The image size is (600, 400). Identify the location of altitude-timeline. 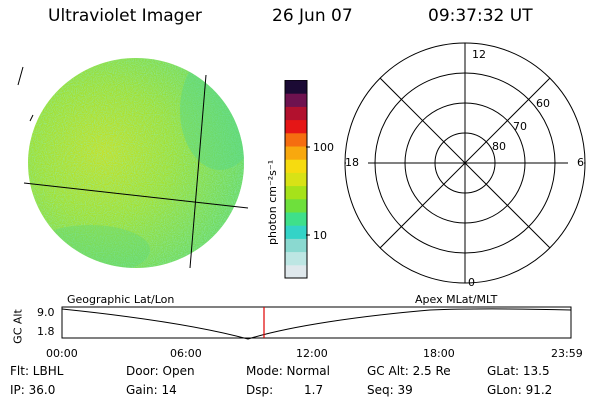
(316, 323).